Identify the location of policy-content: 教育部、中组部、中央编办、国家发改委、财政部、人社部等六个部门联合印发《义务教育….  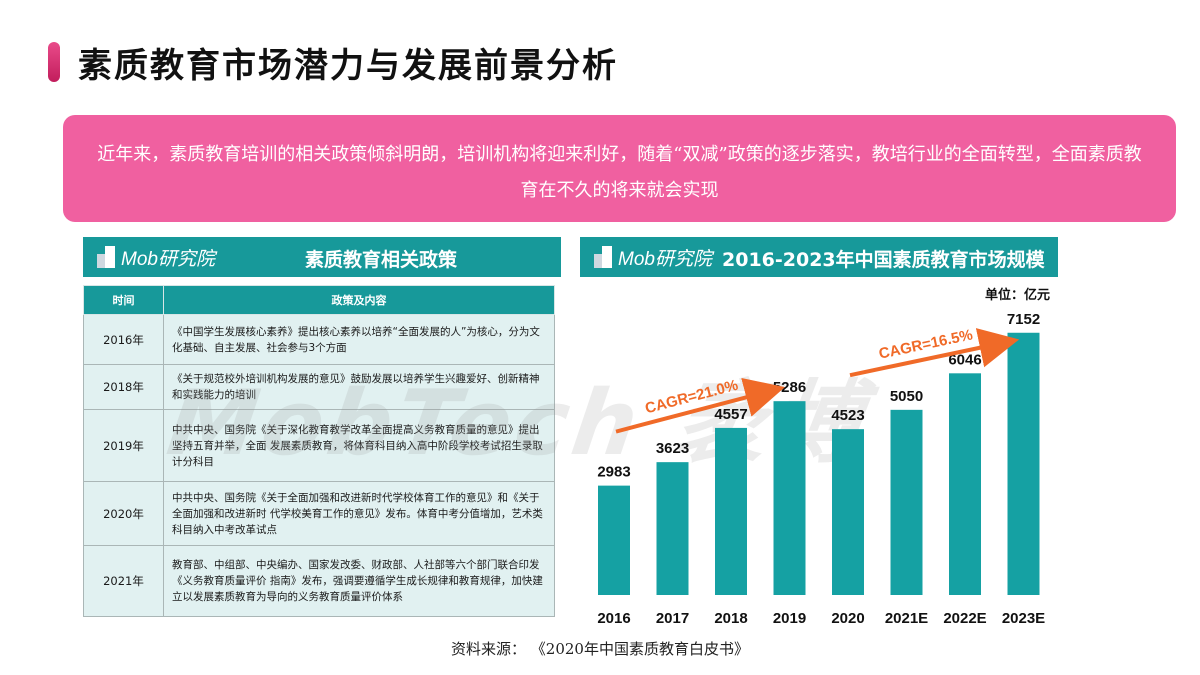
(359, 581).